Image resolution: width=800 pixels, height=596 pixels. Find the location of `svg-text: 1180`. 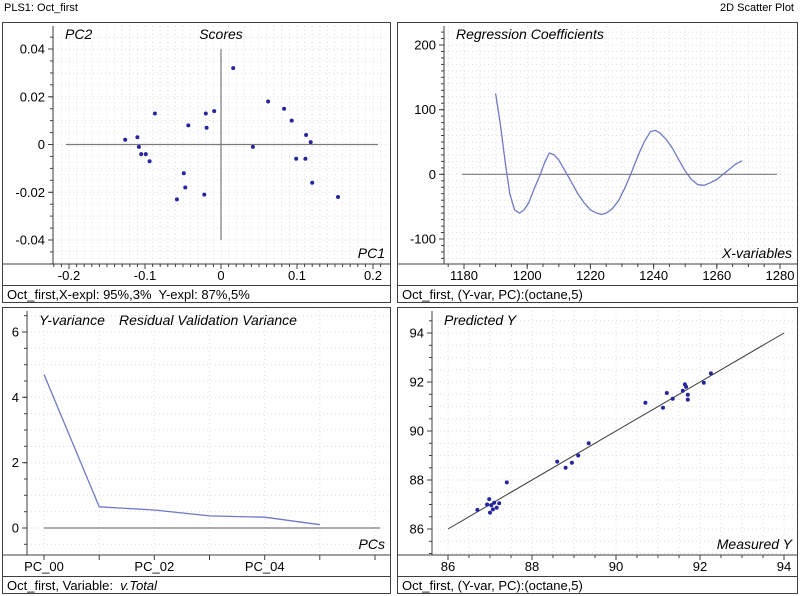

svg-text: 1180 is located at coordinates (464, 275).